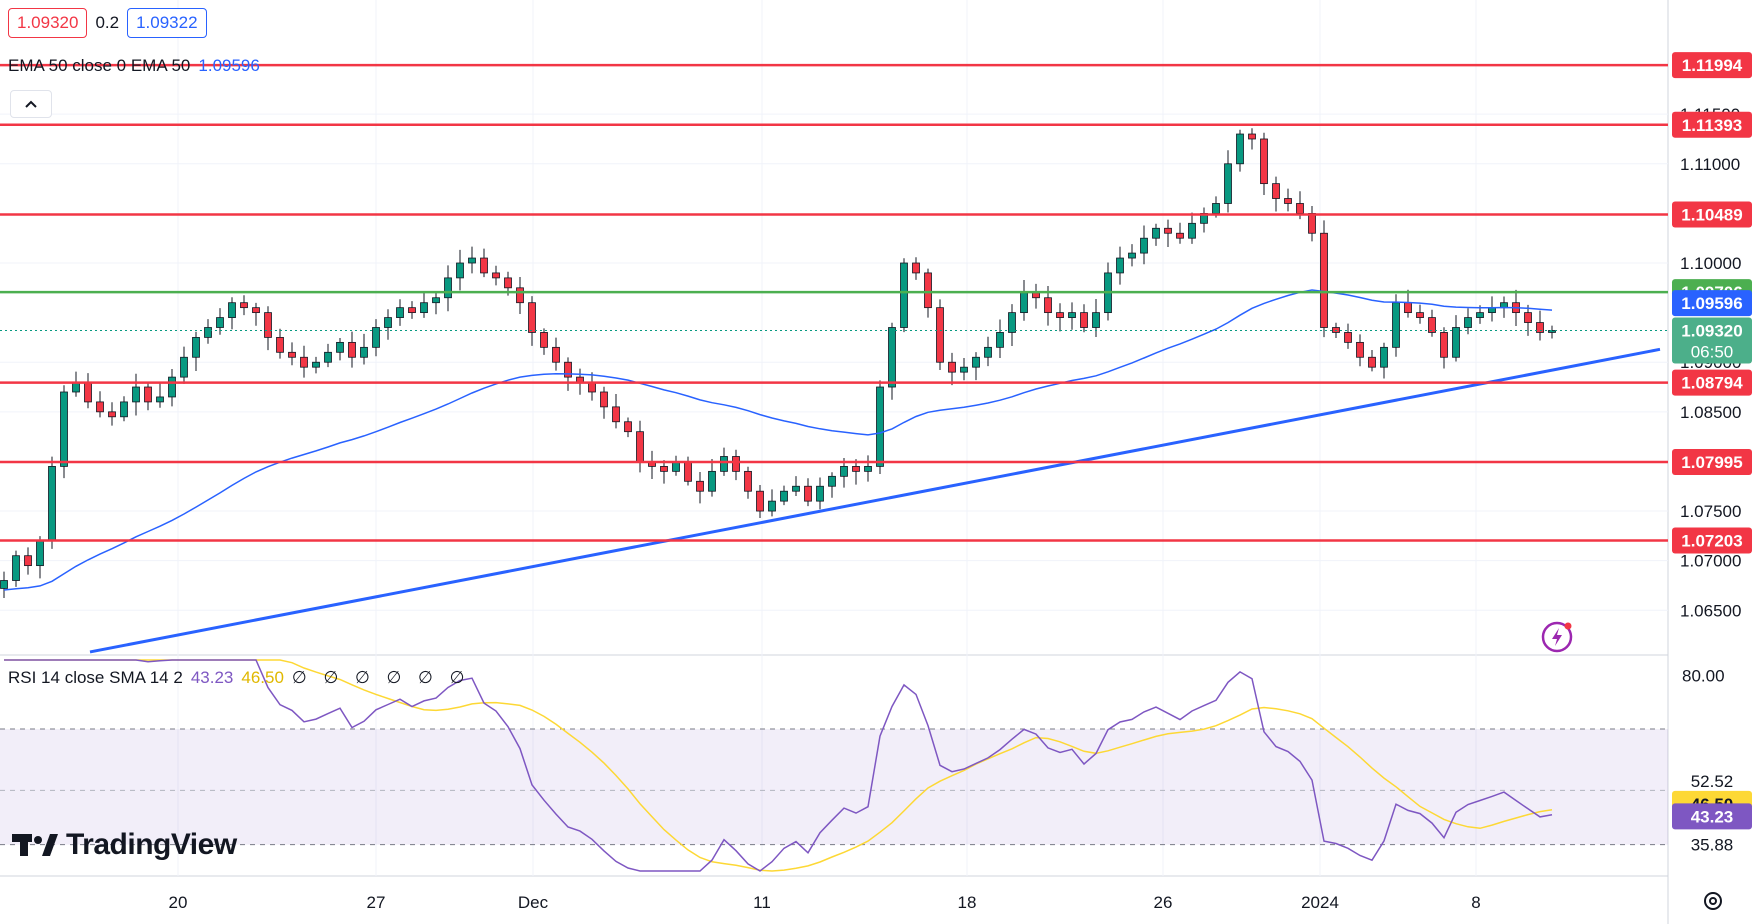 This screenshot has height=924, width=1753. What do you see at coordinates (1710, 511) in the screenshot?
I see `price-tick-label: 1.07500` at bounding box center [1710, 511].